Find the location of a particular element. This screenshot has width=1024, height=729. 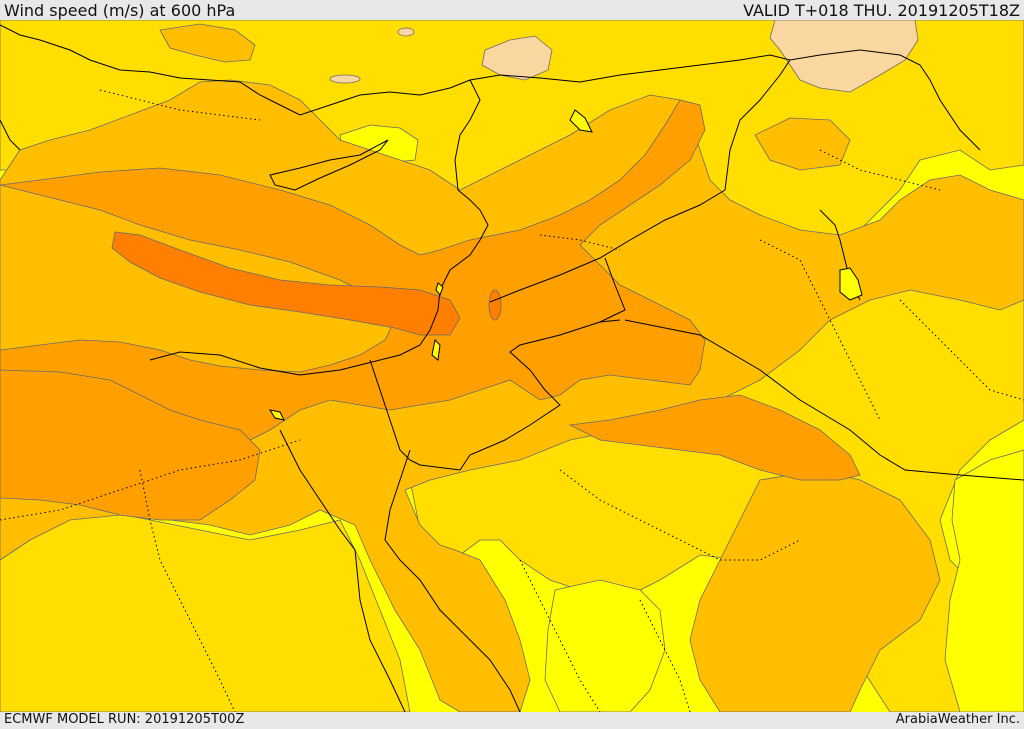

island-lowest-south is located at coordinates (605, 645).